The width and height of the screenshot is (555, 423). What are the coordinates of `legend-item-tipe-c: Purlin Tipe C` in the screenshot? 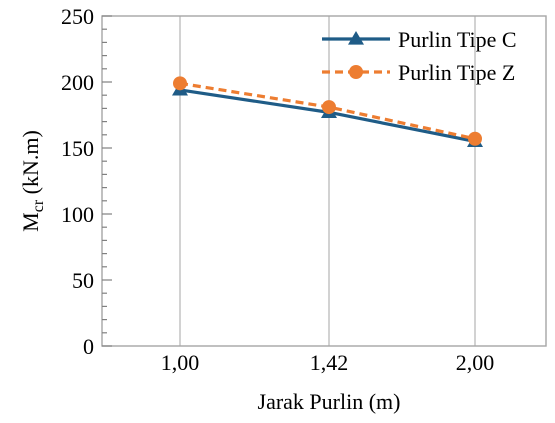 It's located at (419, 39).